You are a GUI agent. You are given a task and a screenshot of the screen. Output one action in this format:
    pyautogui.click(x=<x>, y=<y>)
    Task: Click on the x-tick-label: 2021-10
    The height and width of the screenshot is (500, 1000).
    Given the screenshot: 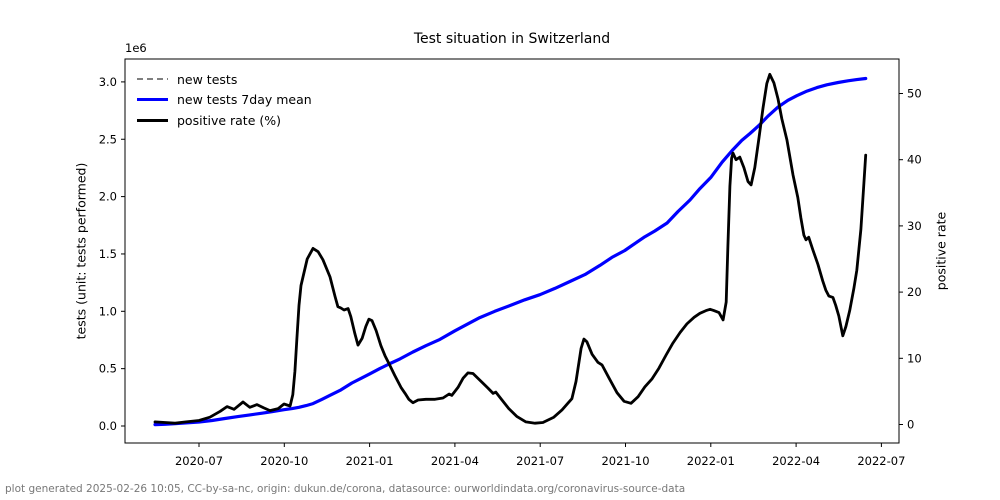 What is the action you would take?
    pyautogui.click(x=625, y=461)
    